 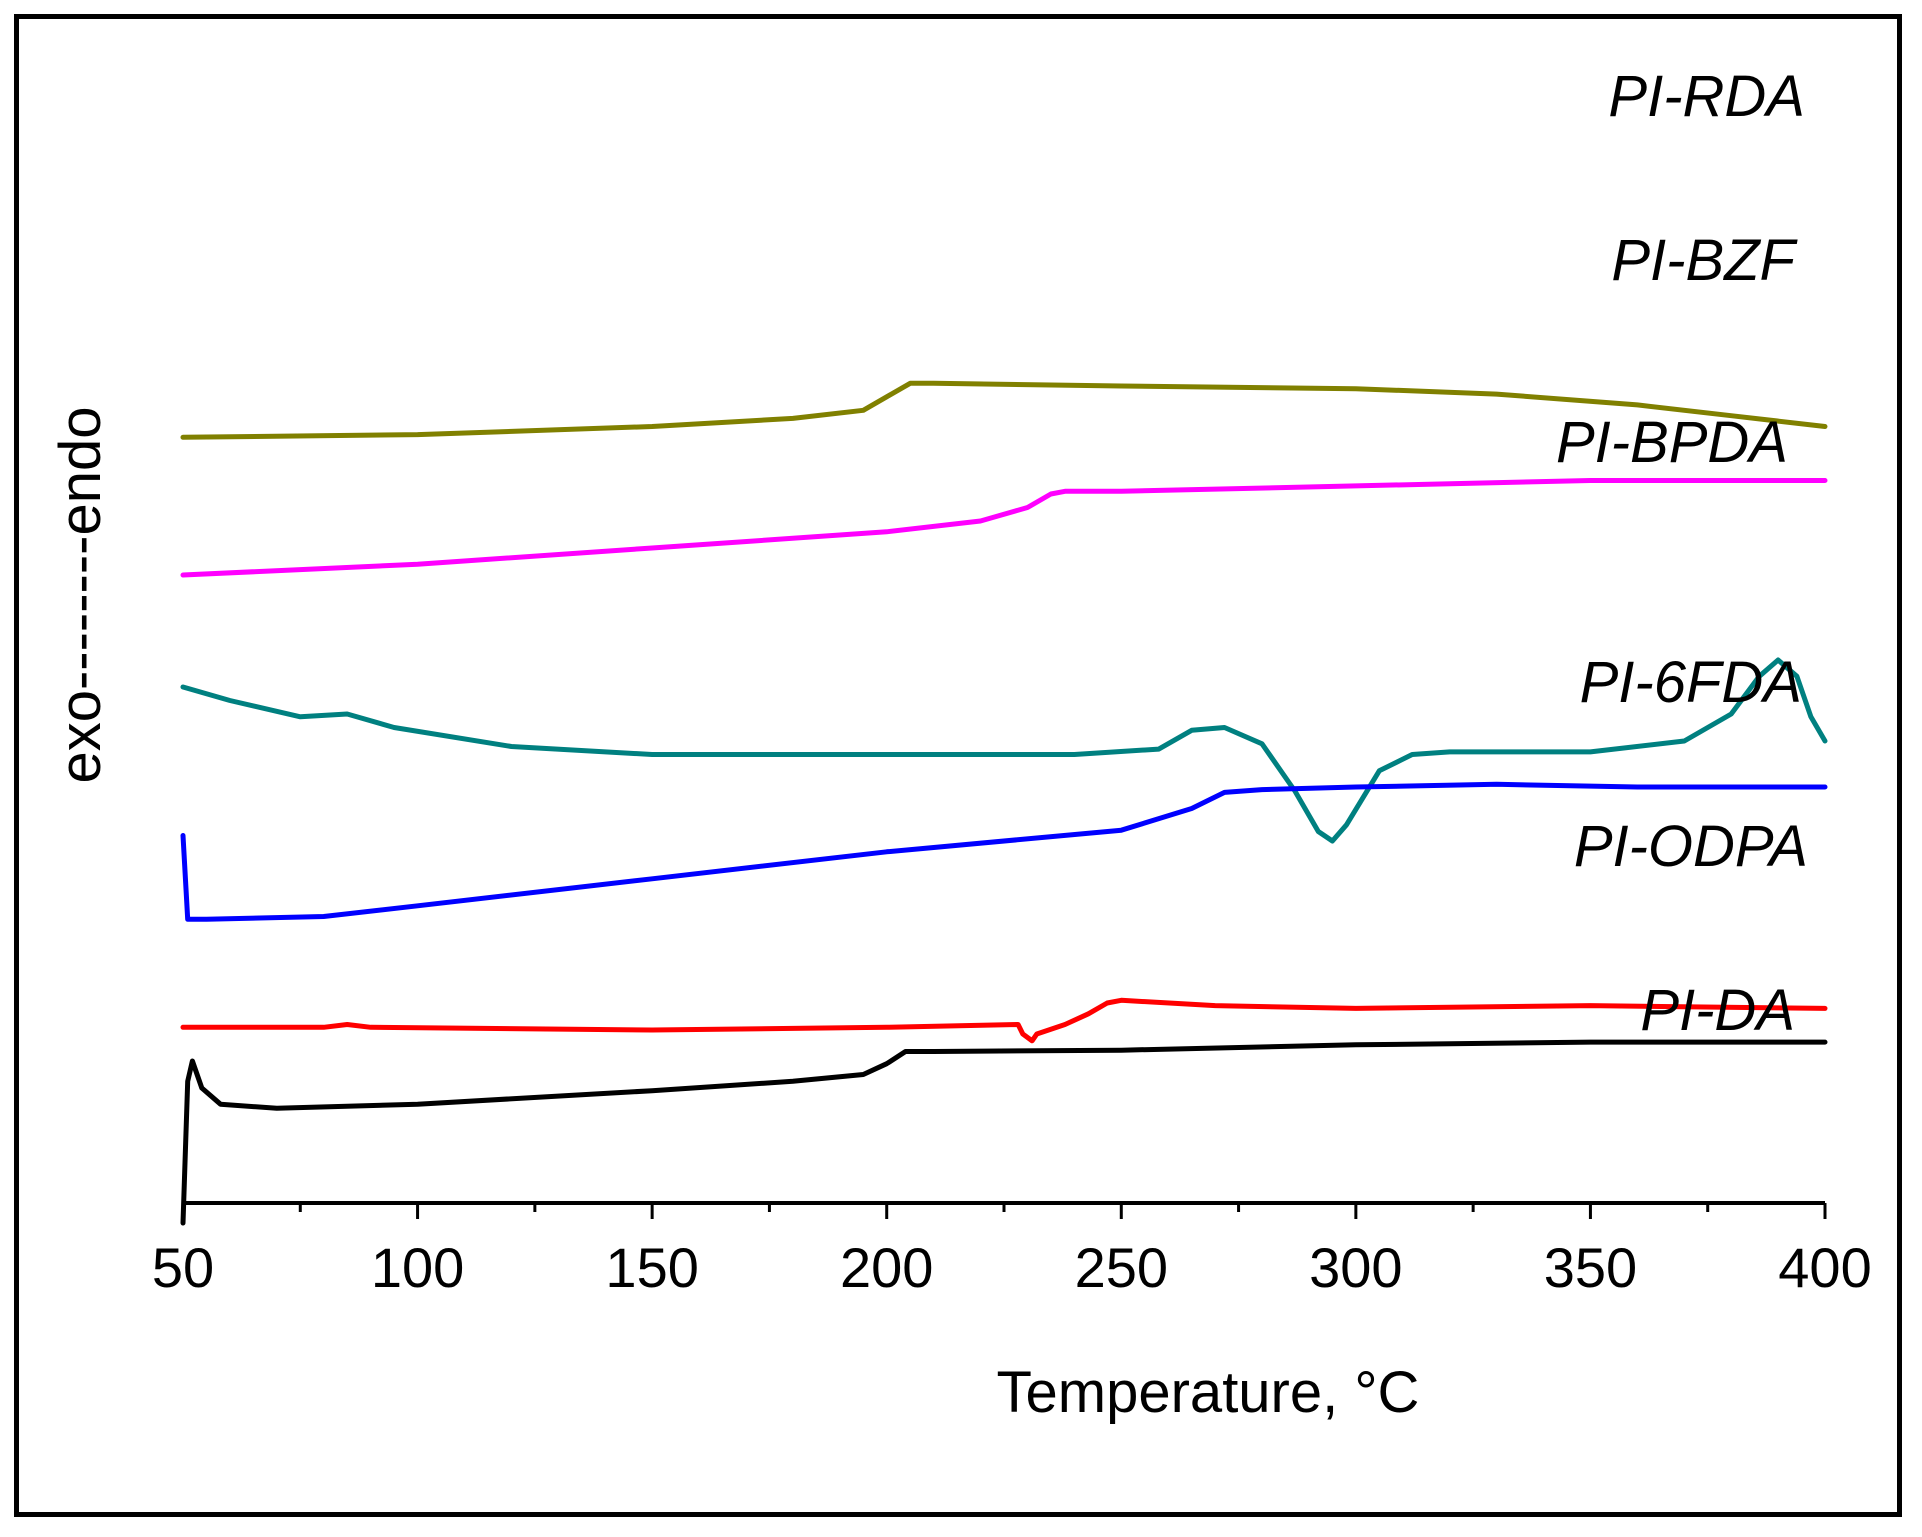 What do you see at coordinates (1004, 1132) in the screenshot?
I see `series-line-pi-da` at bounding box center [1004, 1132].